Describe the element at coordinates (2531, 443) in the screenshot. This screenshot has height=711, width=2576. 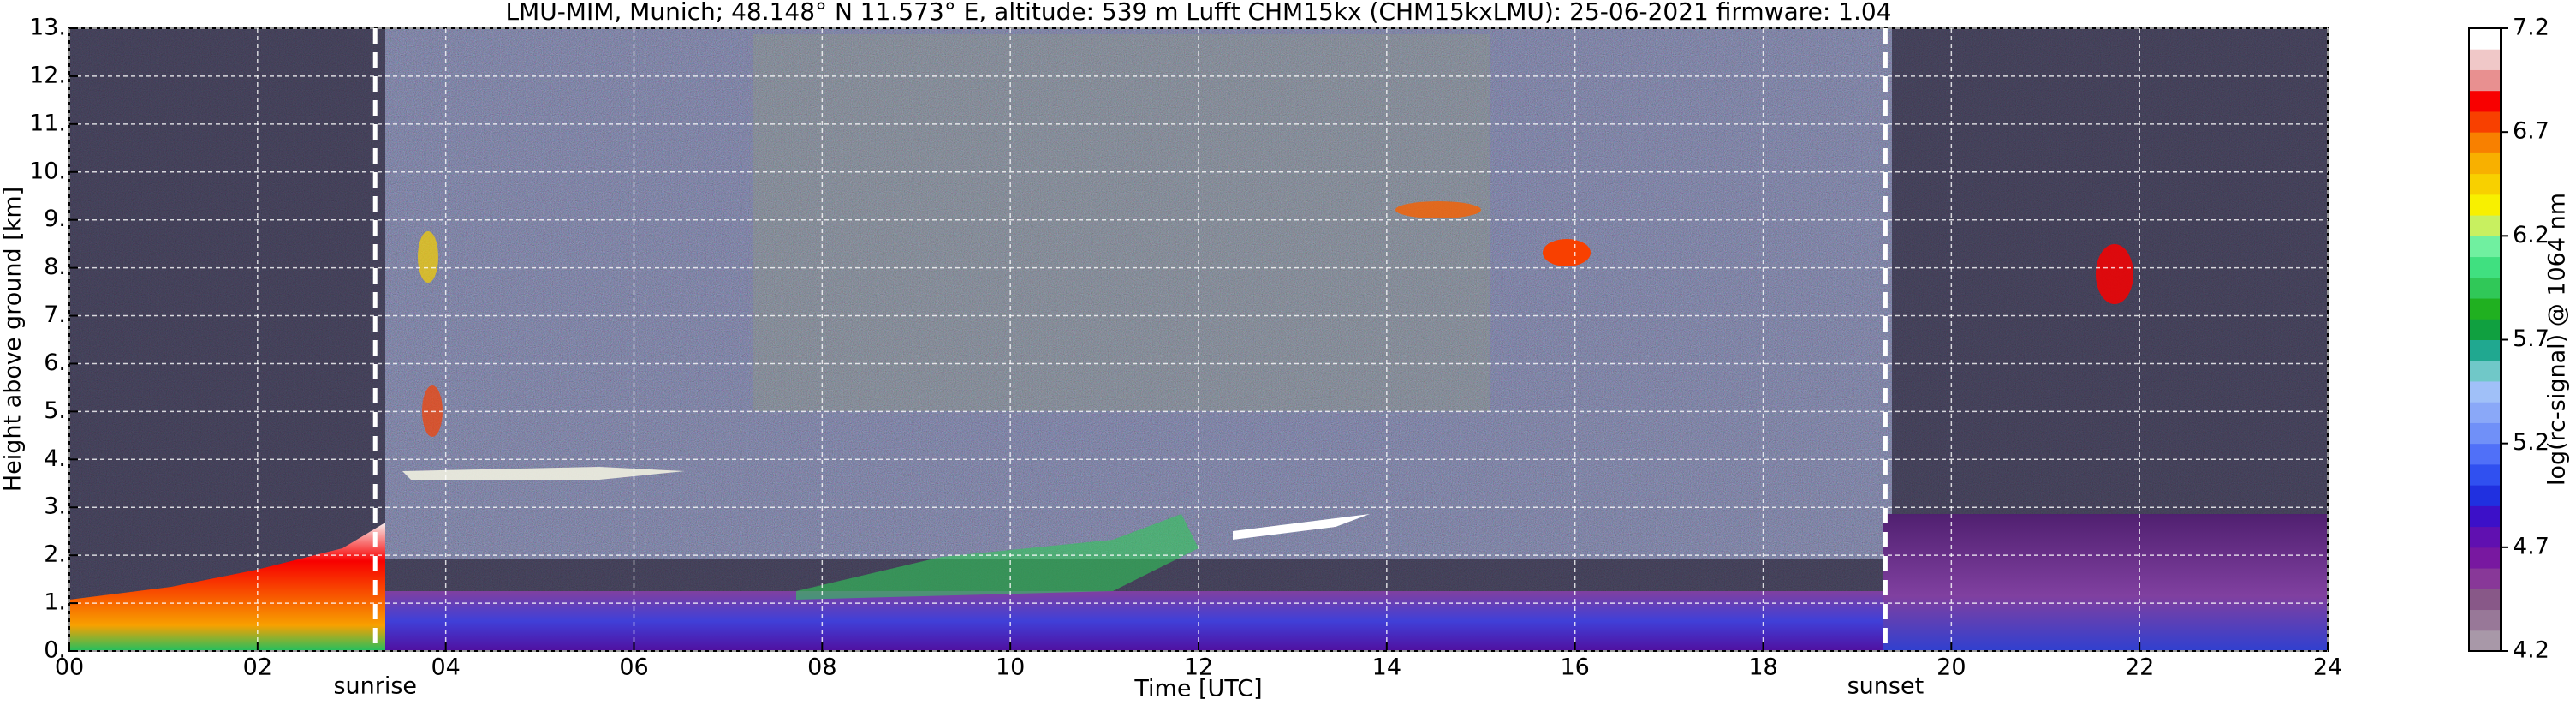
I see `colorbar-tick-label: 5.2` at that location.